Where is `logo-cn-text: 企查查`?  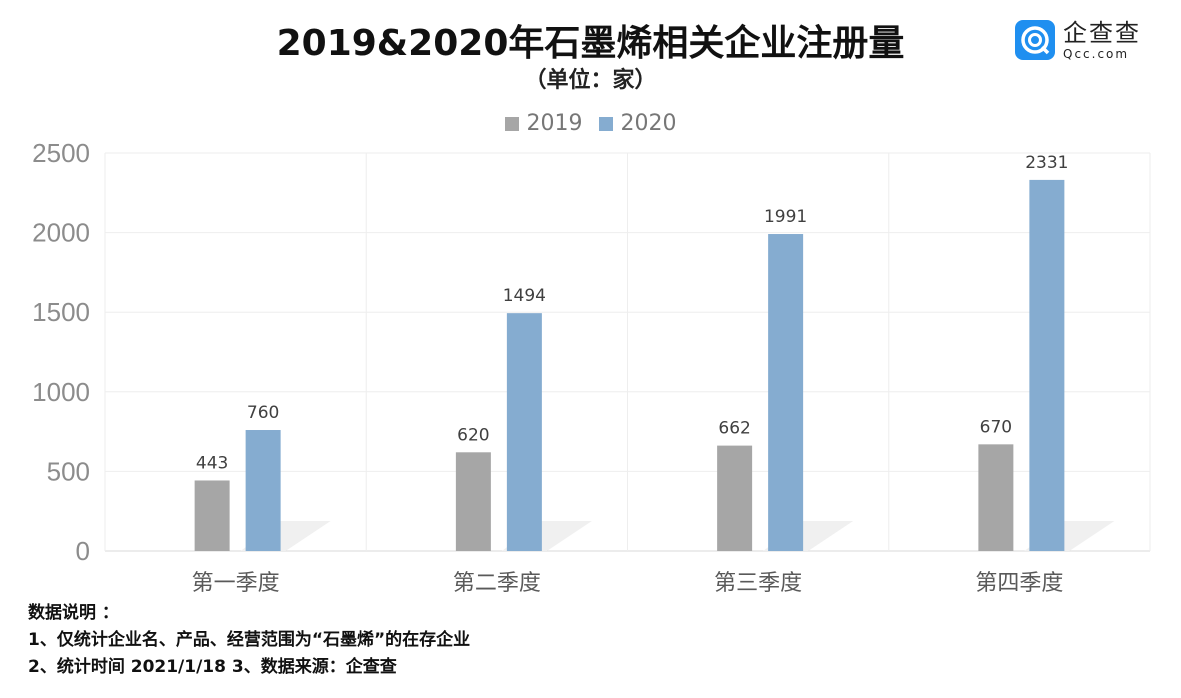 logo-cn-text: 企查查 is located at coordinates (1102, 32).